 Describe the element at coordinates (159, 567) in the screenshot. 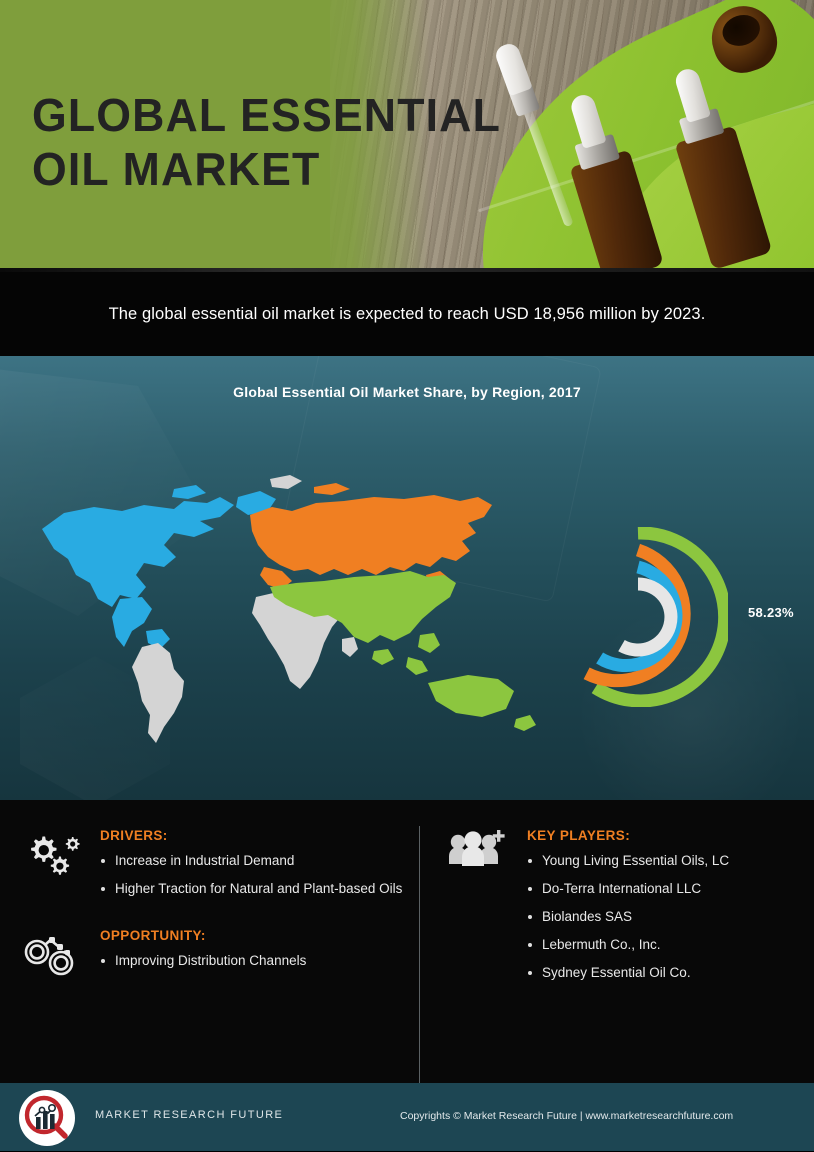

I see `map-region-north-america` at that location.